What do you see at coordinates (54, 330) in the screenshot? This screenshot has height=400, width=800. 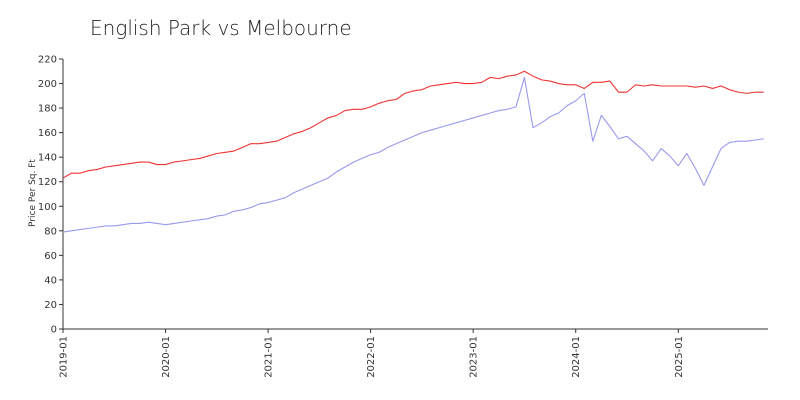 I see `y-tick-label: 0` at bounding box center [54, 330].